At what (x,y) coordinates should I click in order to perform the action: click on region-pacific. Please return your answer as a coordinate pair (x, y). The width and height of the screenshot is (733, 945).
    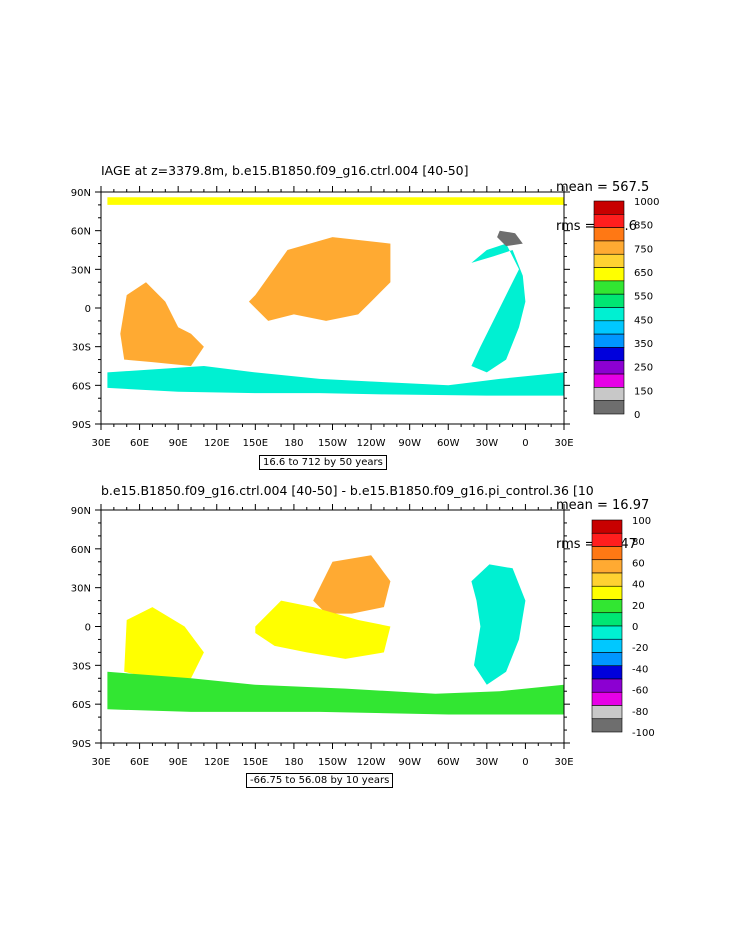
    Looking at the image, I should click on (319, 279).